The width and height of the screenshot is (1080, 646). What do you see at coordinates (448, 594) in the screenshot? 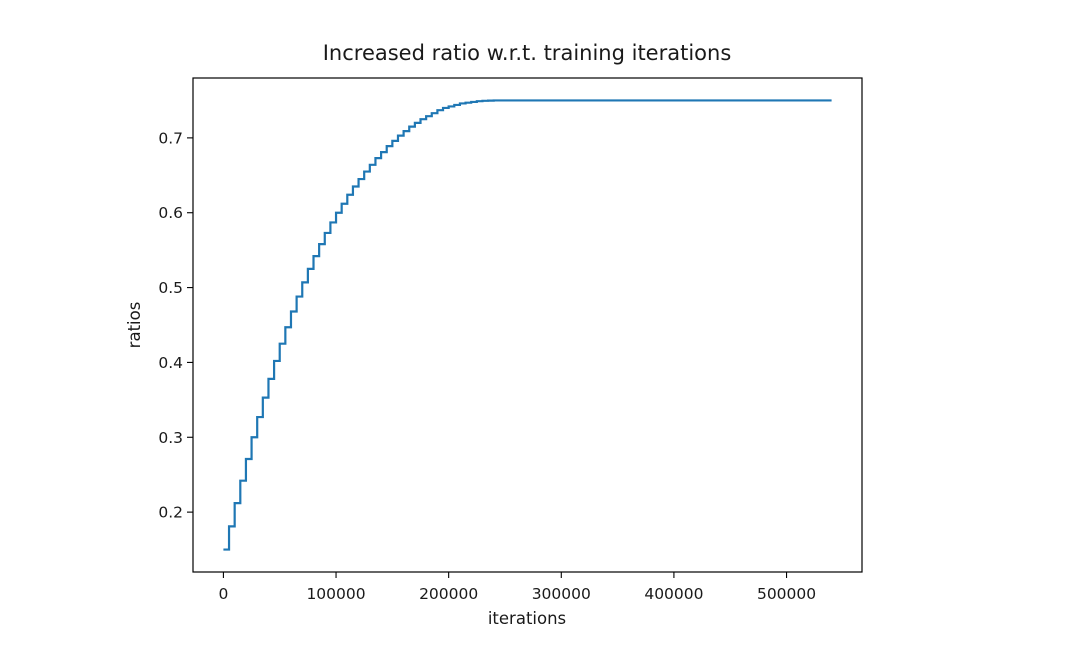
I see `x-tick-label: 200000` at bounding box center [448, 594].